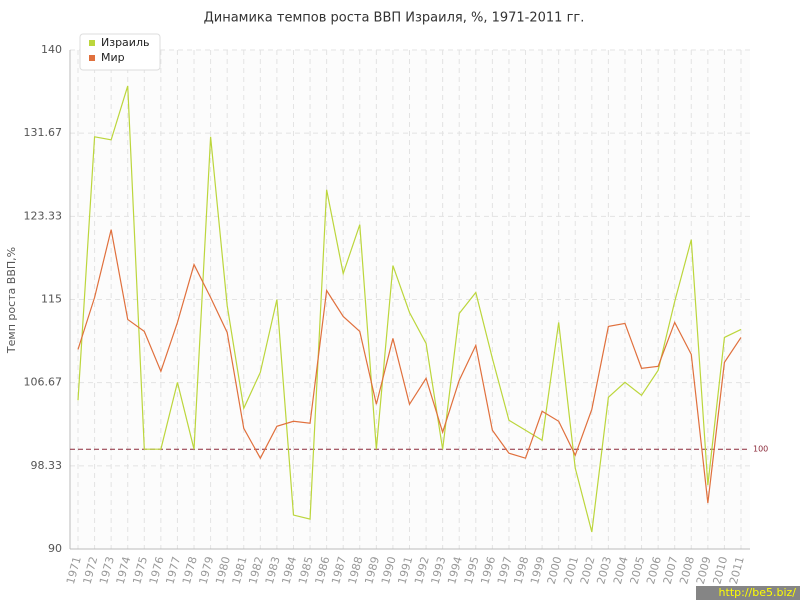  Describe the element at coordinates (51, 49) in the screenshot. I see `y-tick-label: 140` at that location.